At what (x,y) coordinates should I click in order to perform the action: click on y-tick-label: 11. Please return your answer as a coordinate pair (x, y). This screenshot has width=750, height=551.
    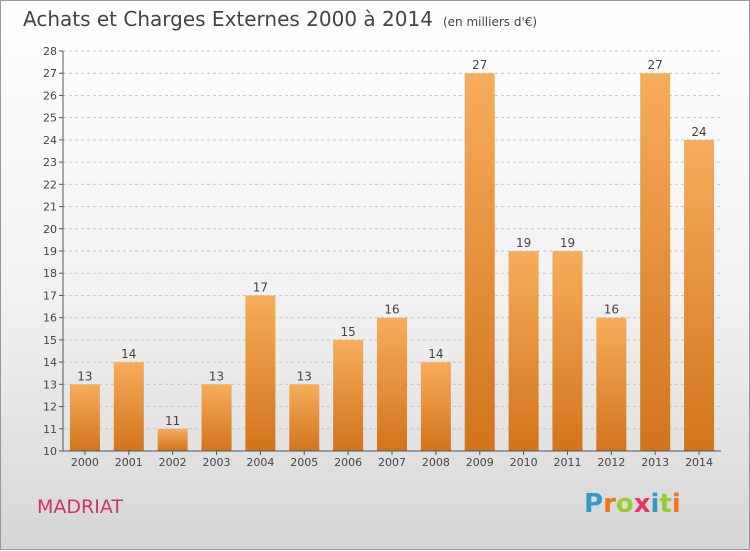
    Looking at the image, I should click on (50, 429).